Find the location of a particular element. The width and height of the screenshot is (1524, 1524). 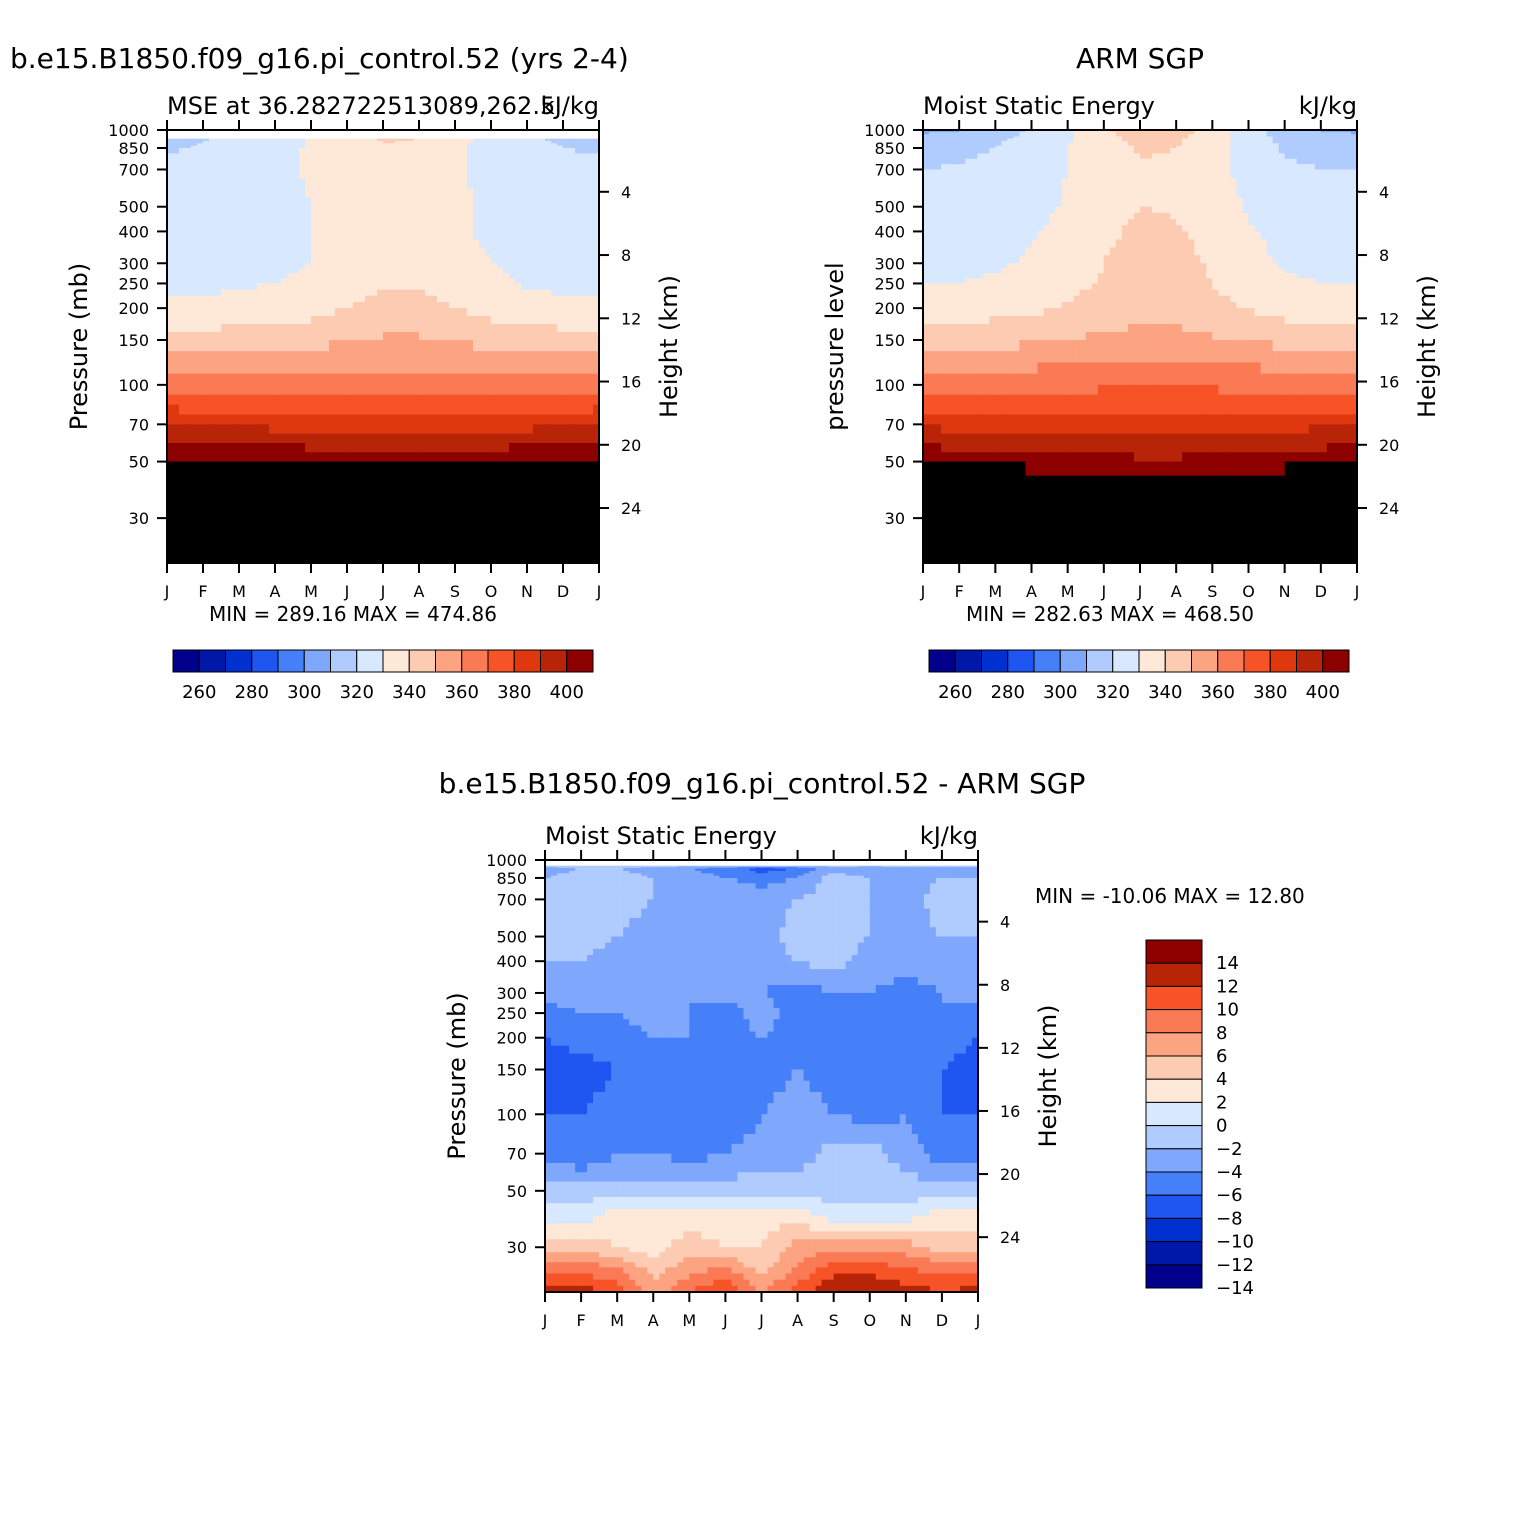

y2-tick-label: 16 is located at coordinates (631, 382).